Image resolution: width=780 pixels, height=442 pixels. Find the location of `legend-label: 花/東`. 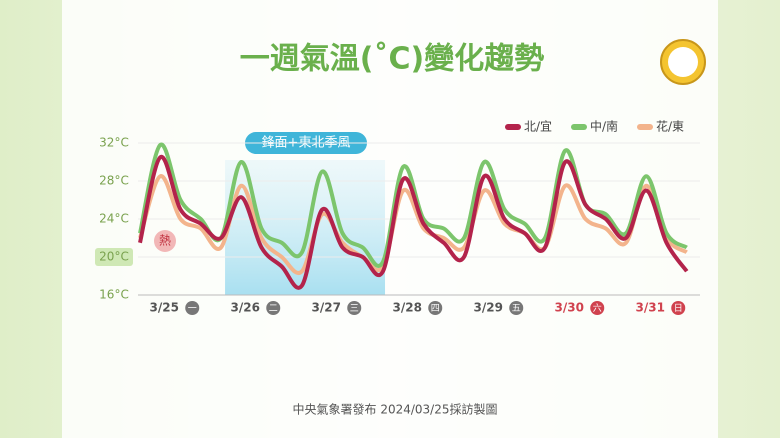

legend-label: 花/東 is located at coordinates (670, 126).